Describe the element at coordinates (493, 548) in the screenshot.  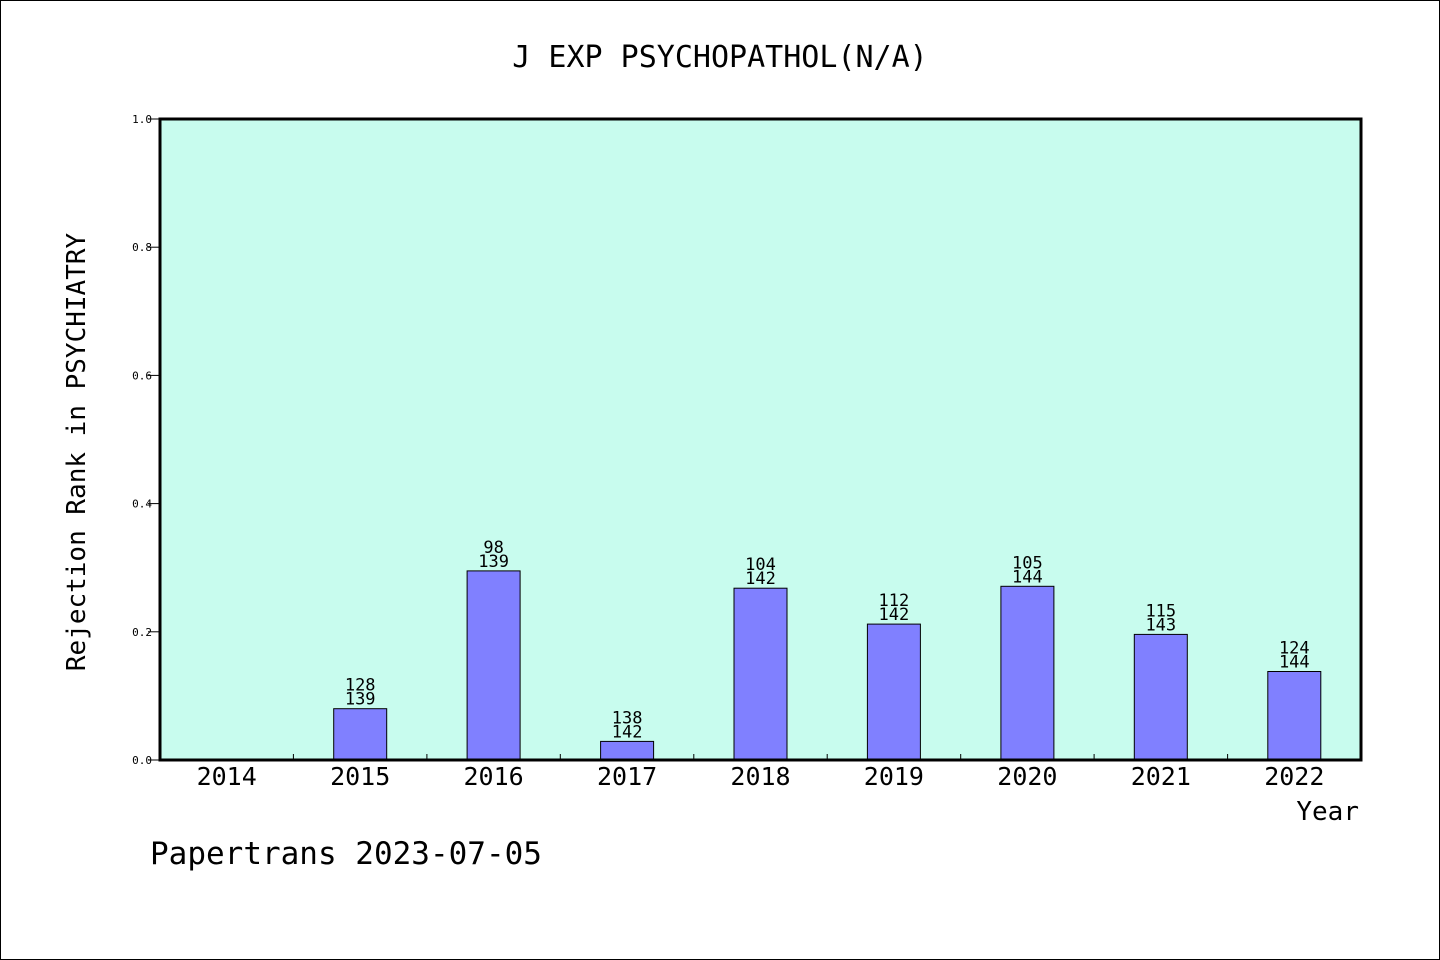
I see `bar-rank-label-2016: 98` at that location.